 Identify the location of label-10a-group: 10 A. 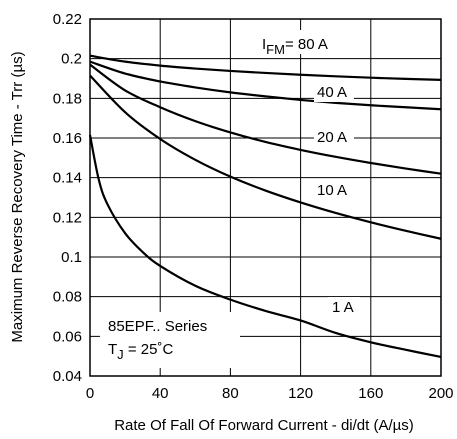
(334, 190).